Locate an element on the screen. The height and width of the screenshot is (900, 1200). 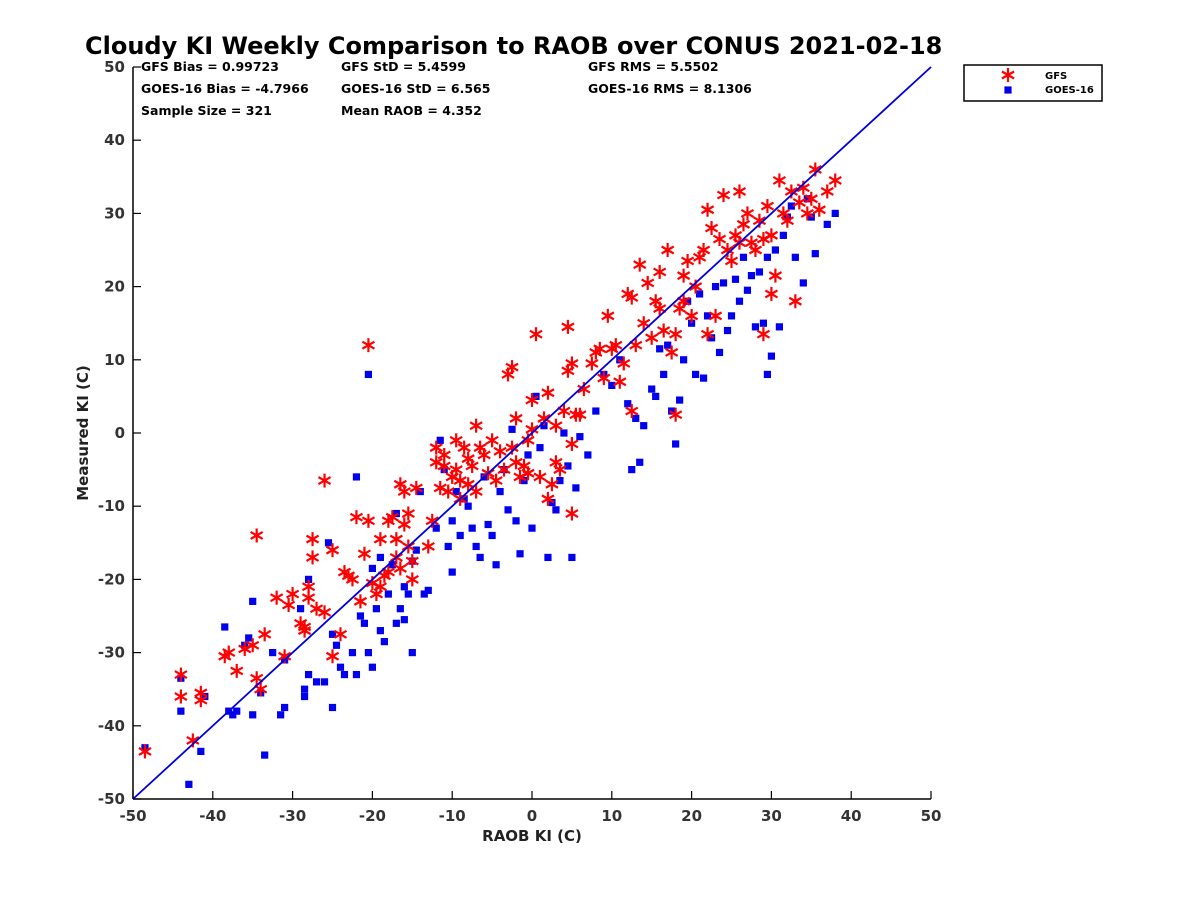
x-tick-label: -10 is located at coordinates (452, 816).